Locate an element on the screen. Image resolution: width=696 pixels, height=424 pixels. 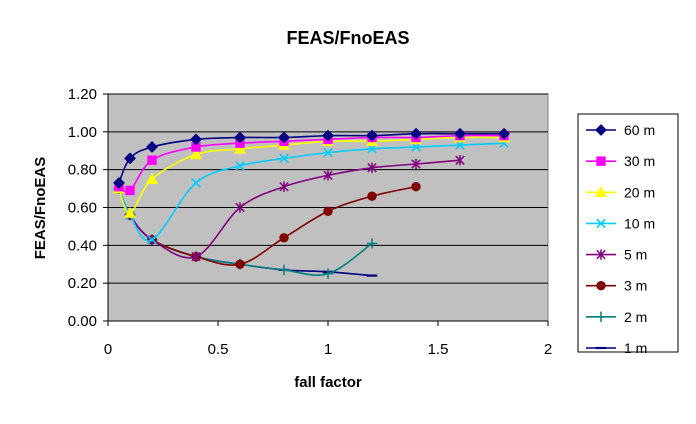
legend-label-5m: 5 m is located at coordinates (635, 255).